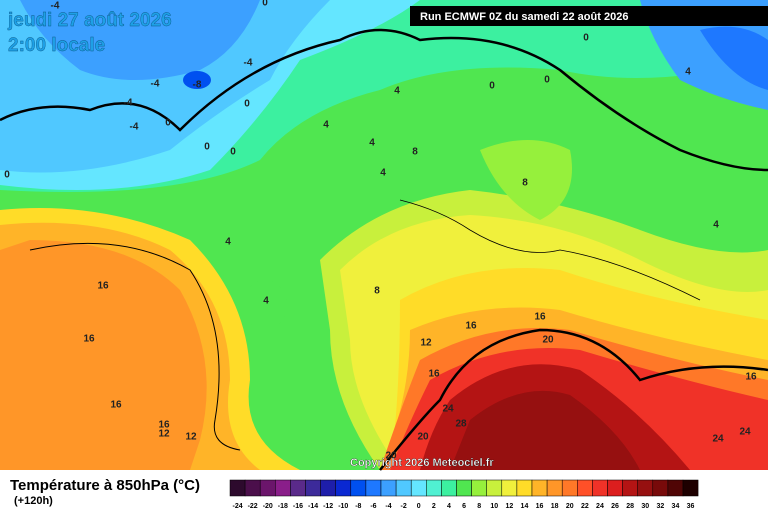 This screenshot has width=768, height=517. I want to click on copyright: Copyright 2026 Meteociel.fr, so click(422, 463).